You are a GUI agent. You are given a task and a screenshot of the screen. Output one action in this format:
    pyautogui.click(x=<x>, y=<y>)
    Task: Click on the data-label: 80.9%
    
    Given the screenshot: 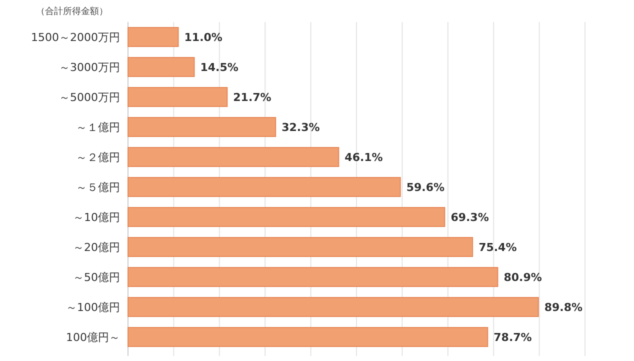 What is the action you would take?
    pyautogui.click(x=523, y=277)
    